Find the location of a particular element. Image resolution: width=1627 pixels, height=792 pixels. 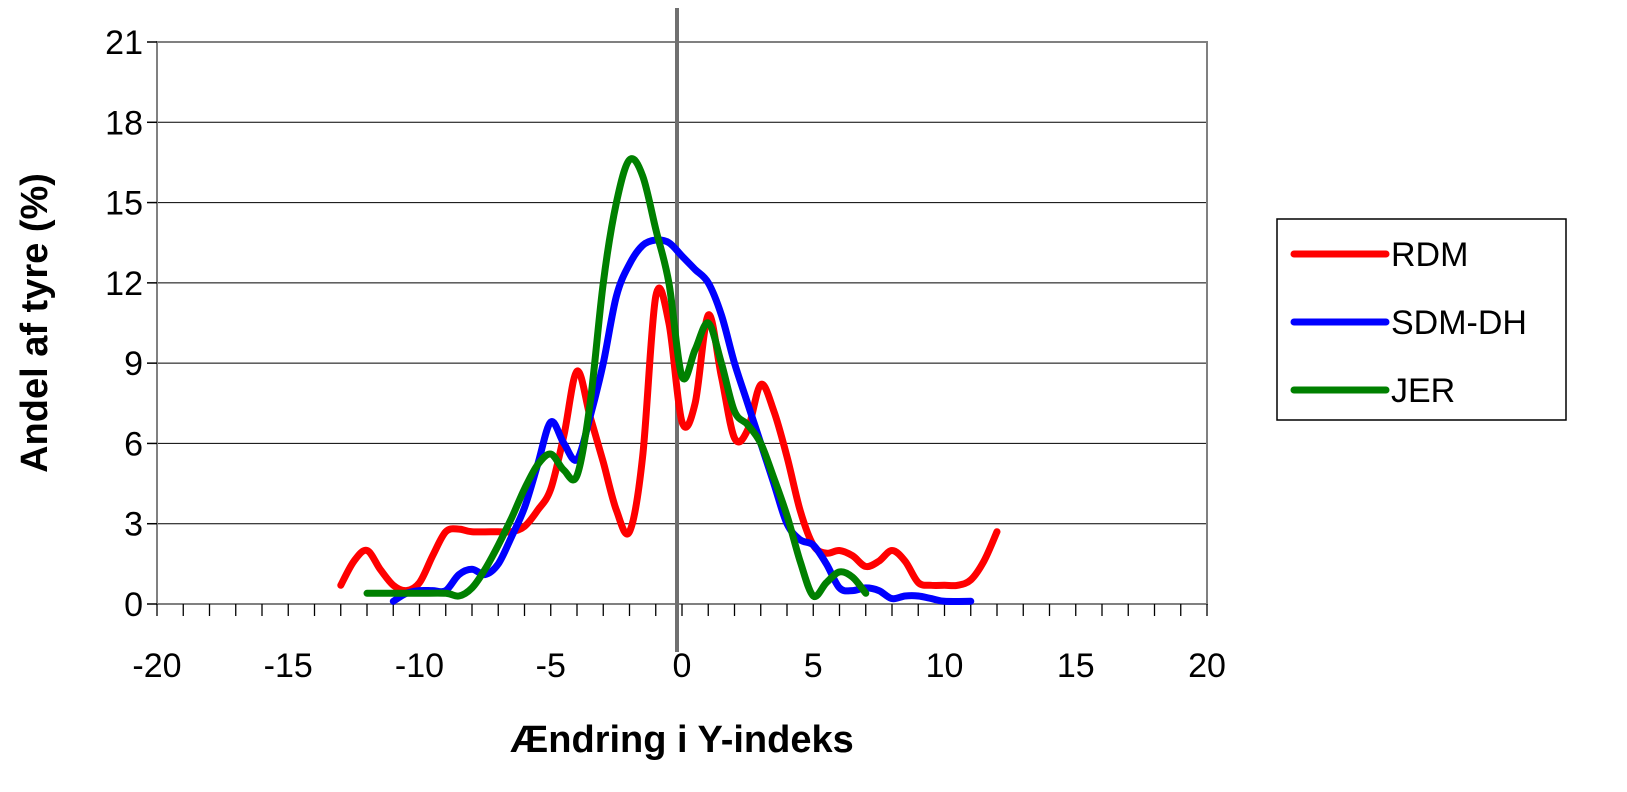

y-tick-label: 6 is located at coordinates (133, 444).